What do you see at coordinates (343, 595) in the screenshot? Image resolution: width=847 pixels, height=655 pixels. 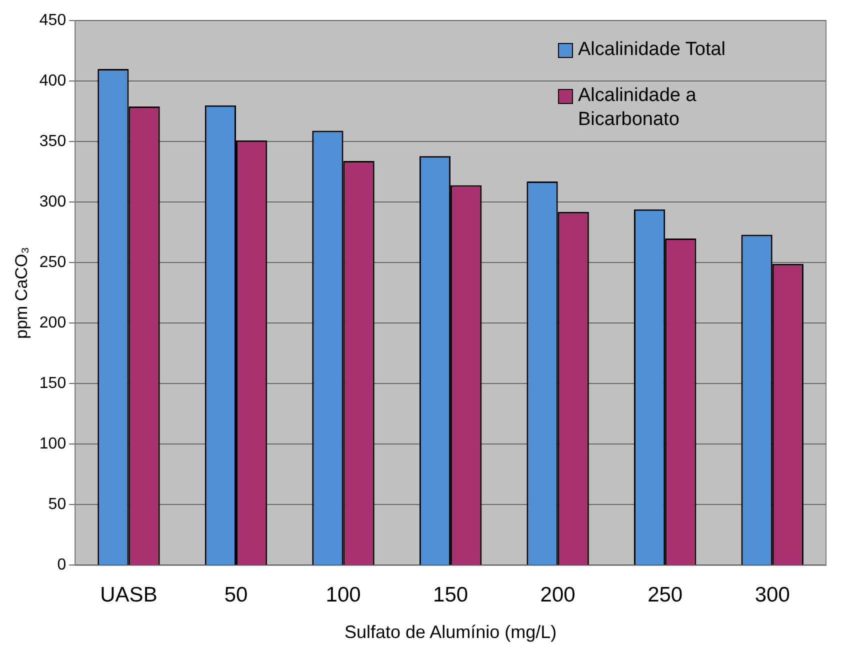 I see `x-tick-label: 100` at bounding box center [343, 595].